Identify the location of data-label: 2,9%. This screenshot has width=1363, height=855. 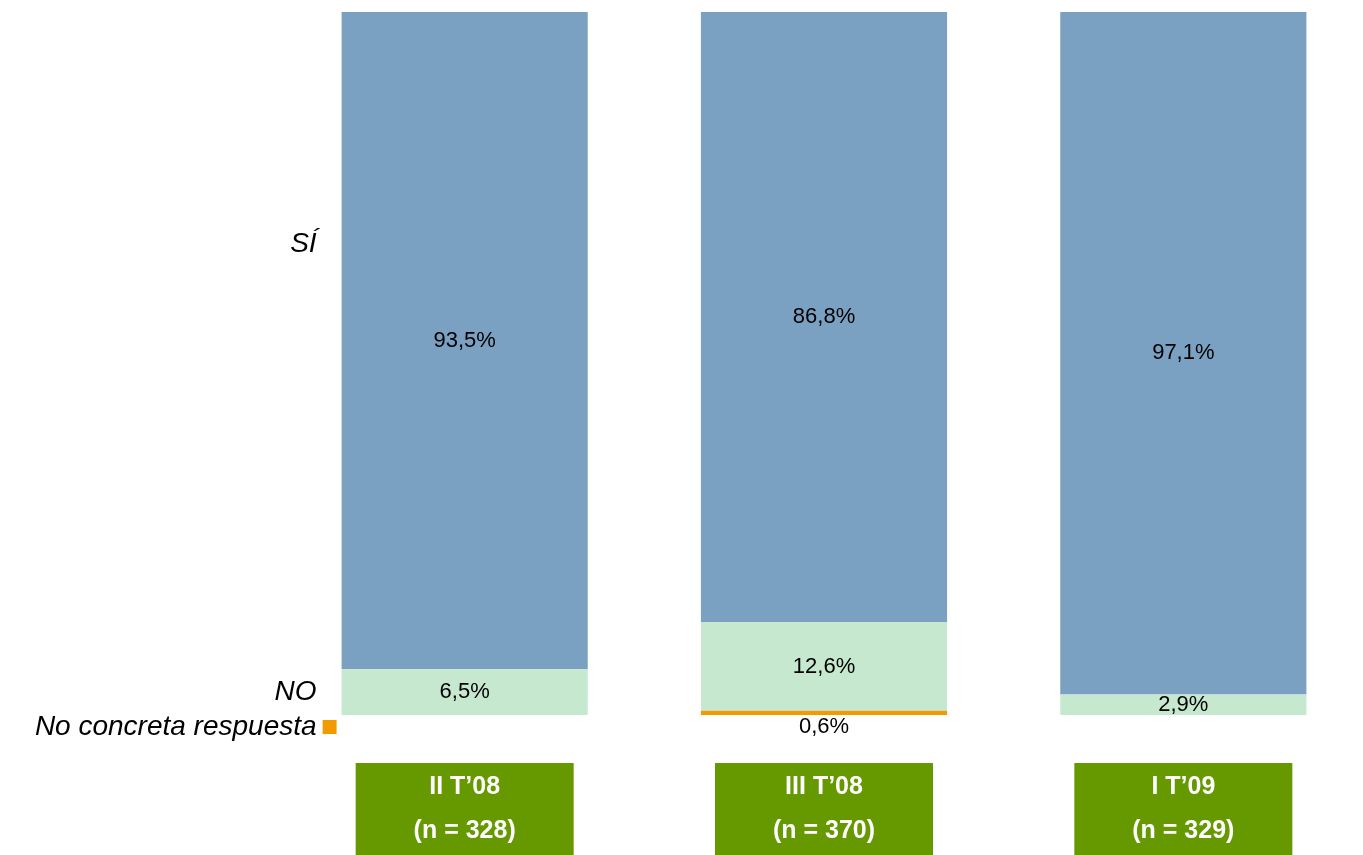
(1183, 703).